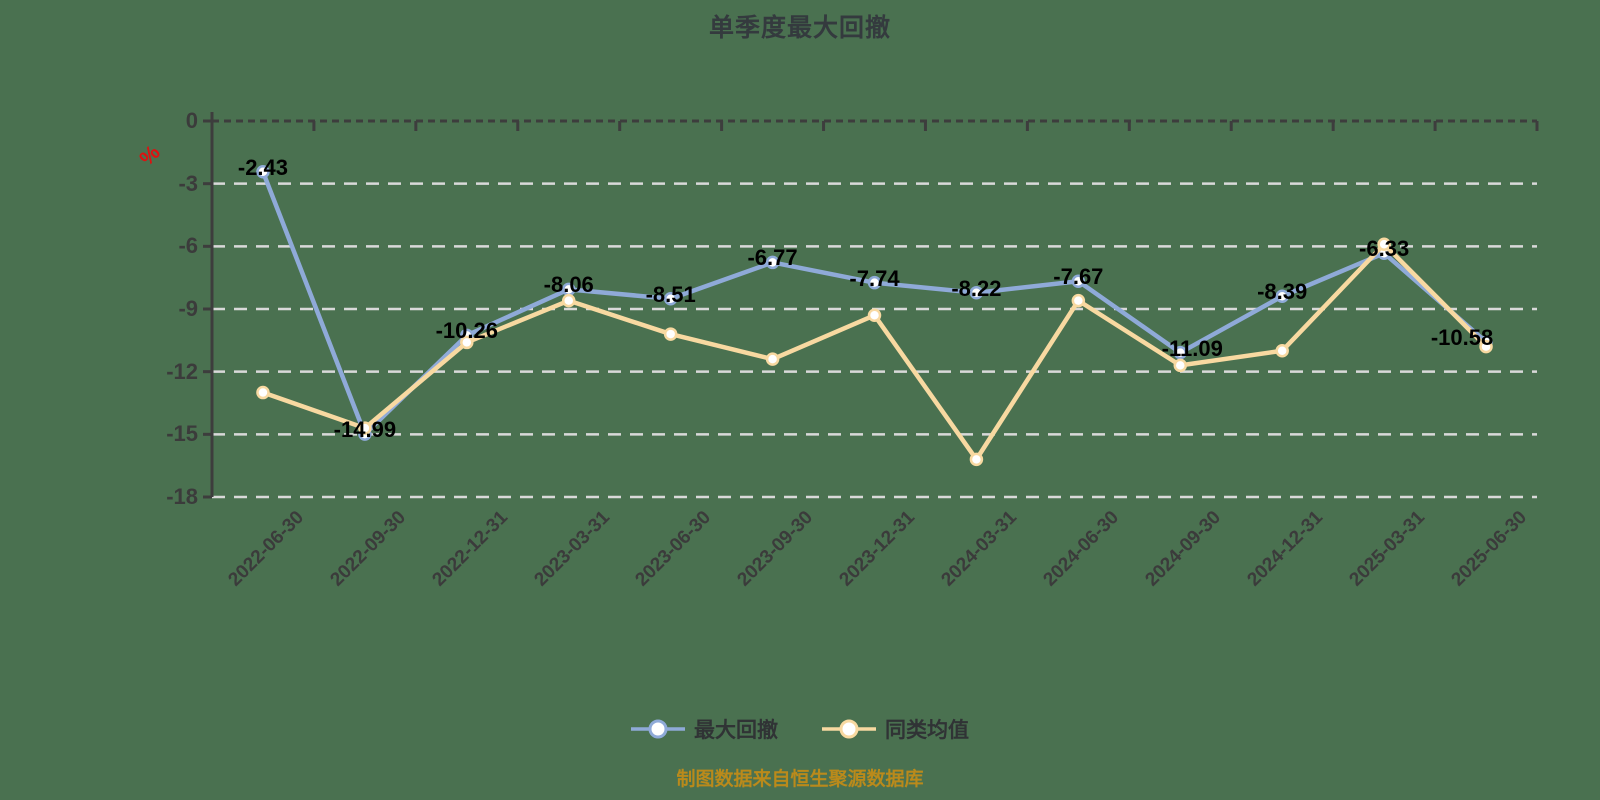  What do you see at coordinates (1462, 337) in the screenshot?
I see `data-label: -10.58` at bounding box center [1462, 337].